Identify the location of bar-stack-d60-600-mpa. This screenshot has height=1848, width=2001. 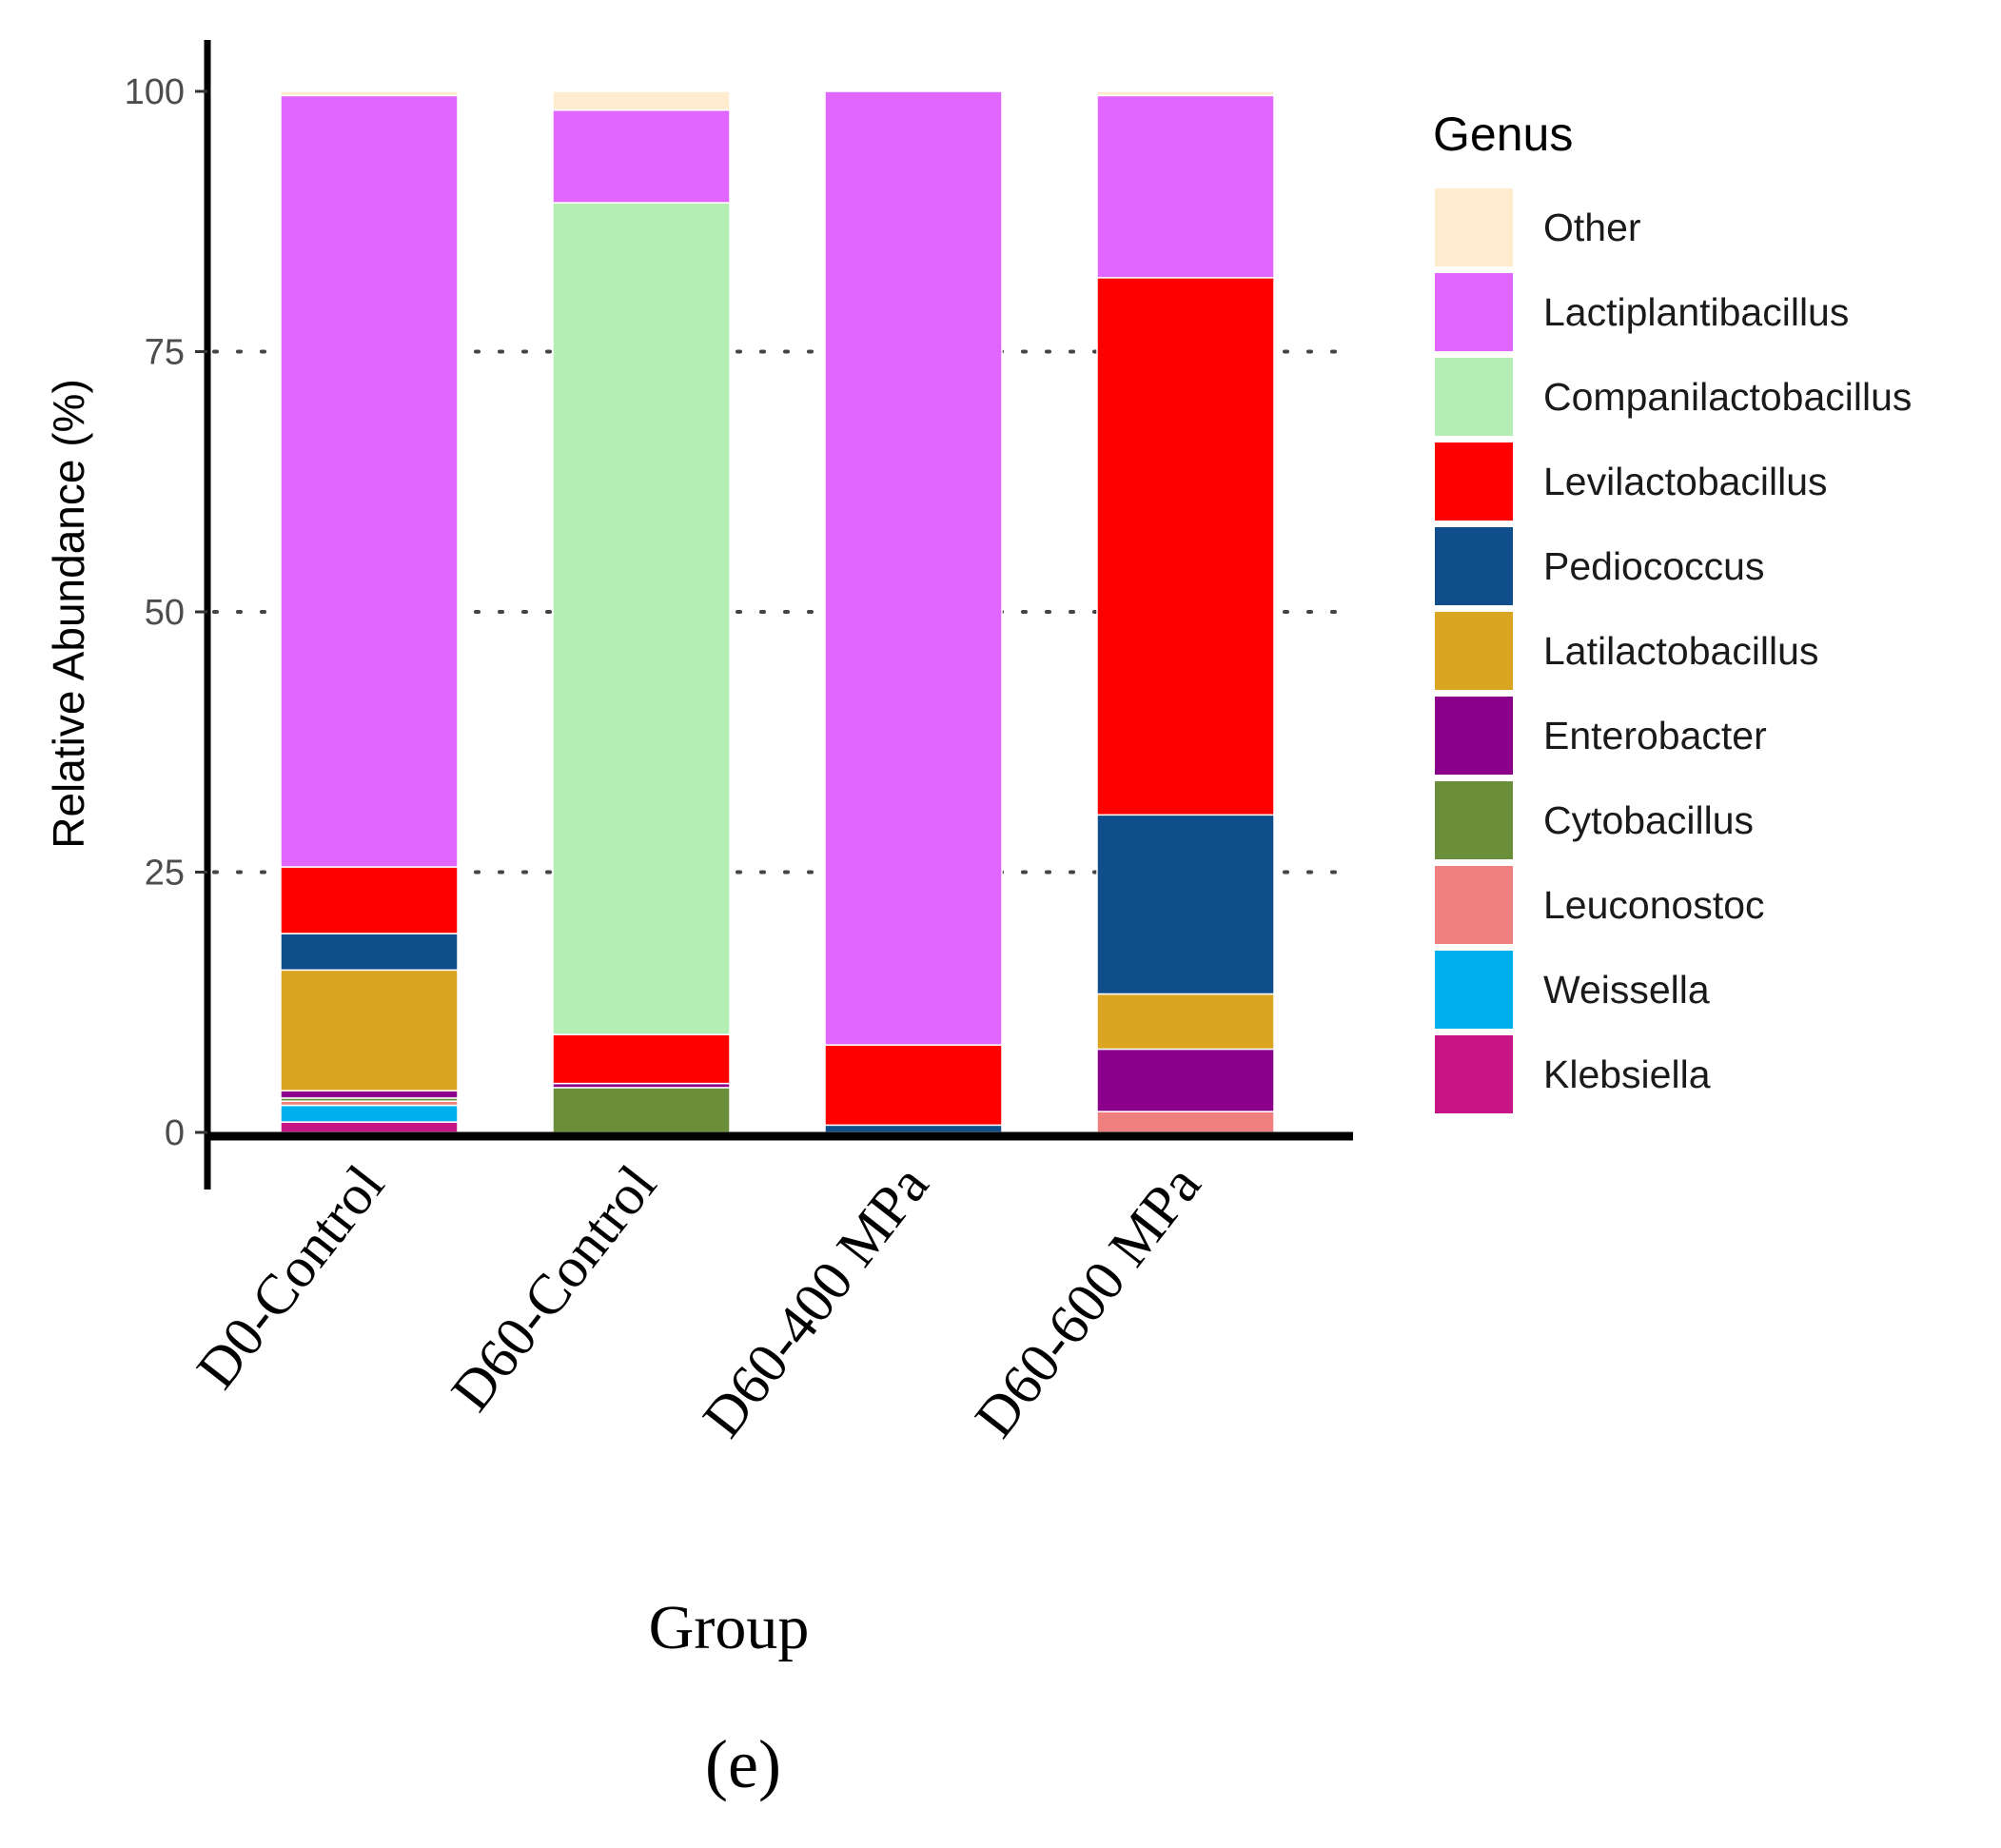
(1185, 611).